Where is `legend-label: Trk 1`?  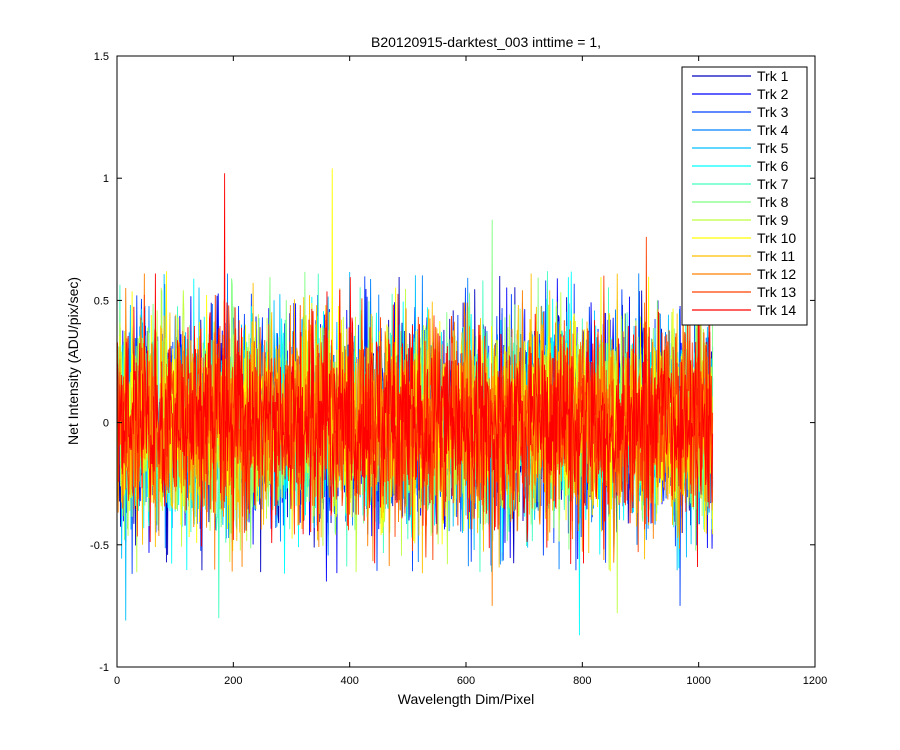
legend-label: Trk 1 is located at coordinates (773, 76).